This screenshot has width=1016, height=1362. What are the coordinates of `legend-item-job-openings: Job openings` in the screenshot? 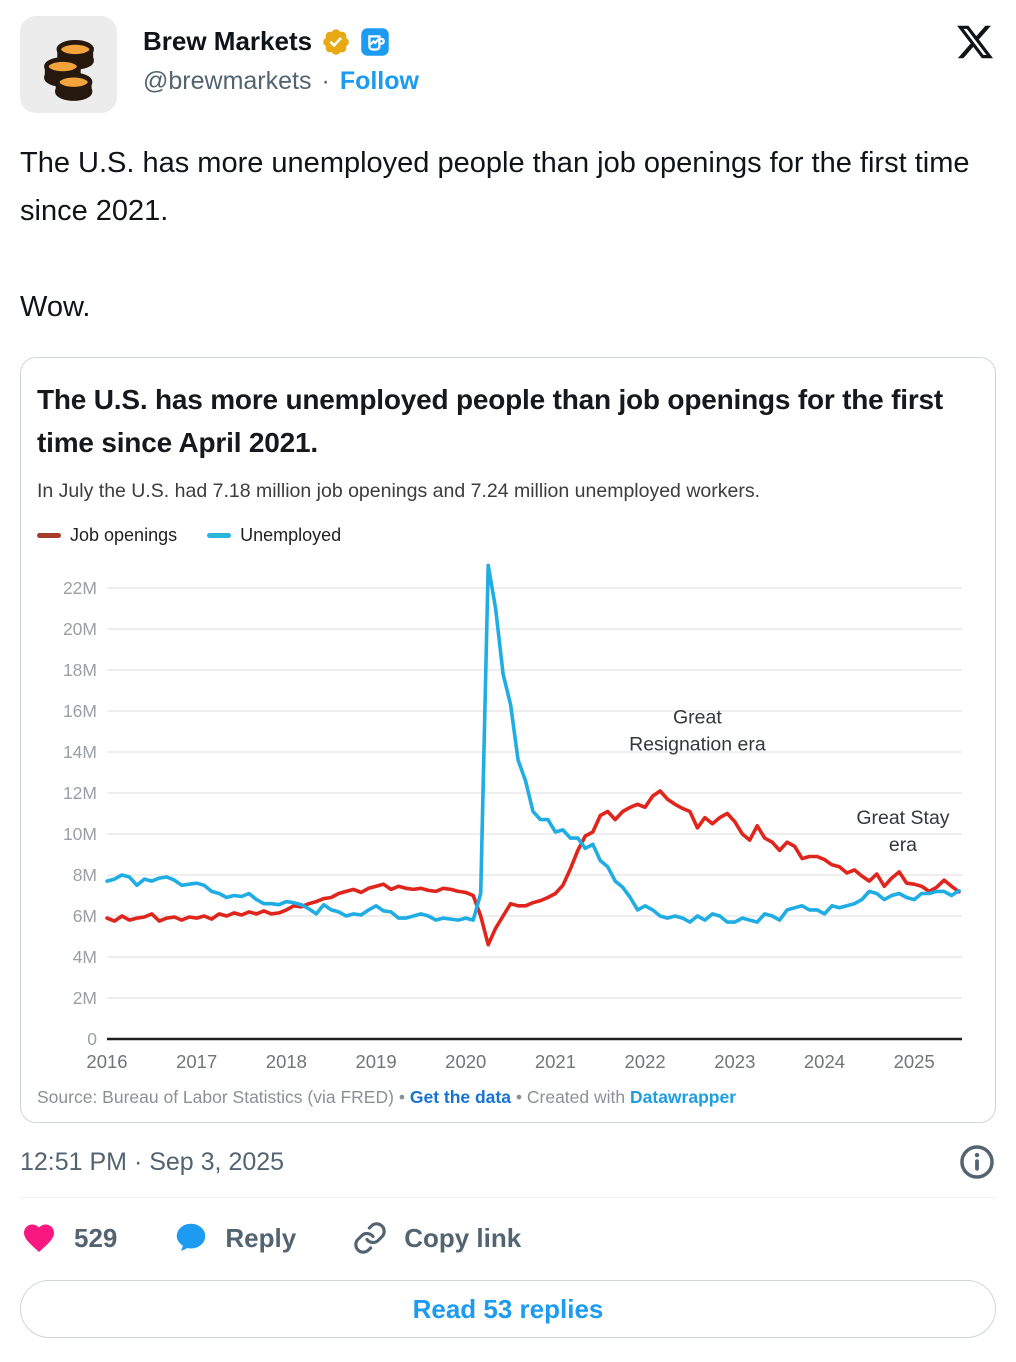 It's located at (107, 535).